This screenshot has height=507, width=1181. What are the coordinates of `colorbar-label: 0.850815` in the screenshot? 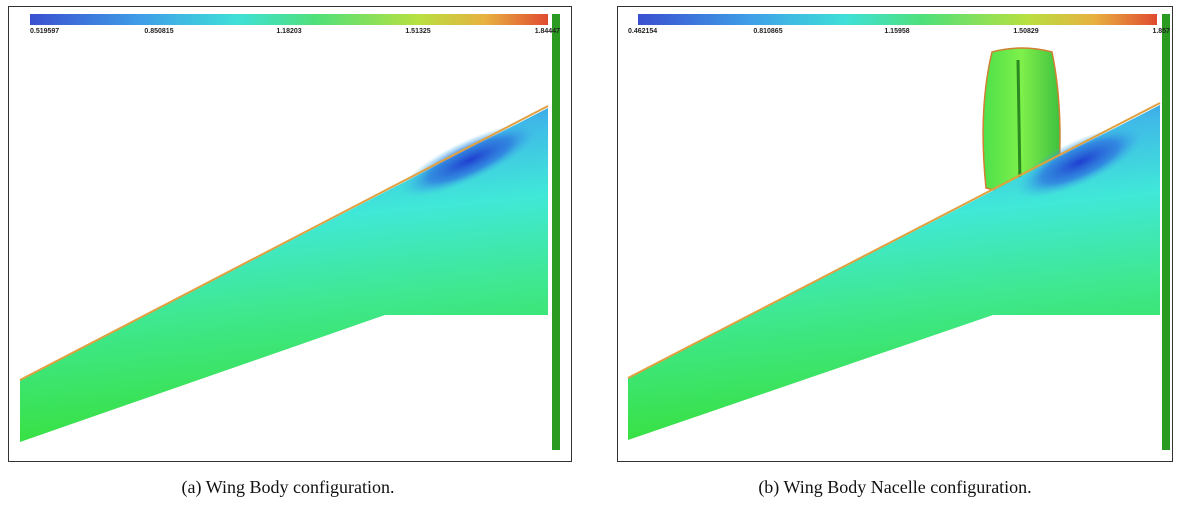 It's located at (158, 31).